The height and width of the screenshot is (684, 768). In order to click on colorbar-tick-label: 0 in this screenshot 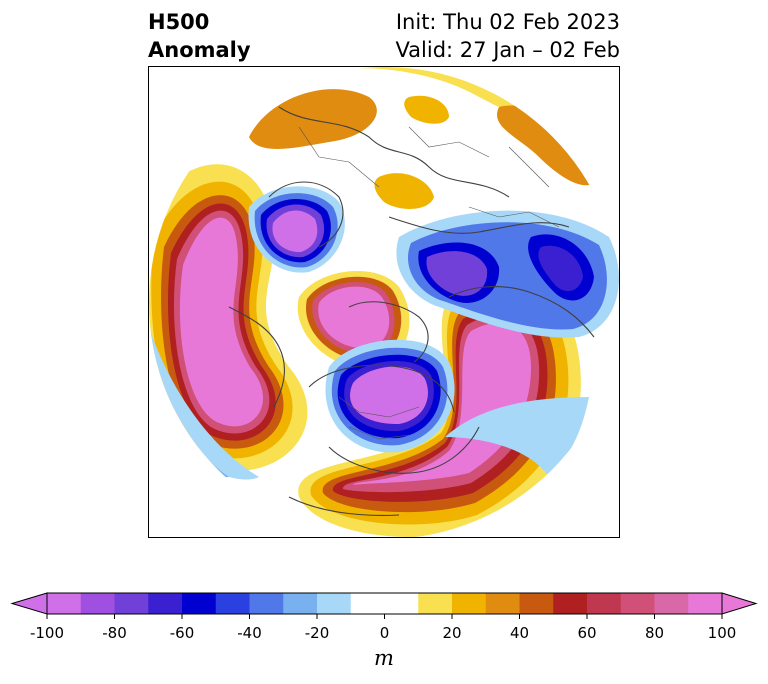, I will do `click(384, 633)`.